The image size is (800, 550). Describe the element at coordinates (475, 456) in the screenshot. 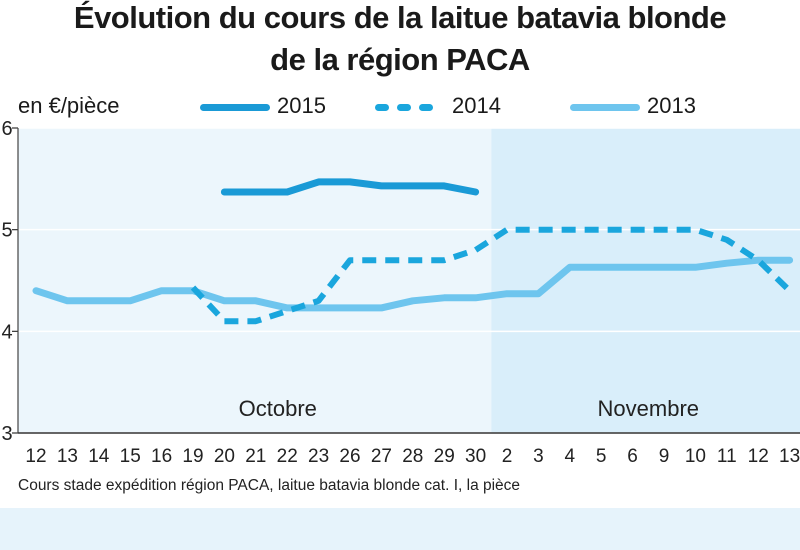

I see `x-tick-label: 30` at that location.